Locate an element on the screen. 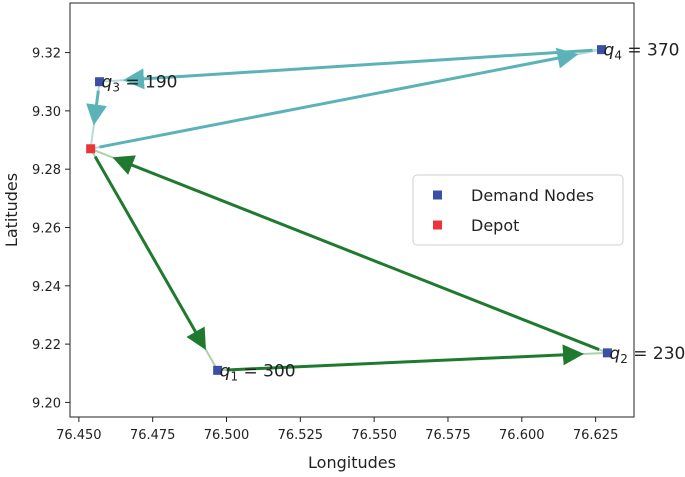 The width and height of the screenshot is (685, 477). x-tick-label: 76.475 is located at coordinates (153, 435).